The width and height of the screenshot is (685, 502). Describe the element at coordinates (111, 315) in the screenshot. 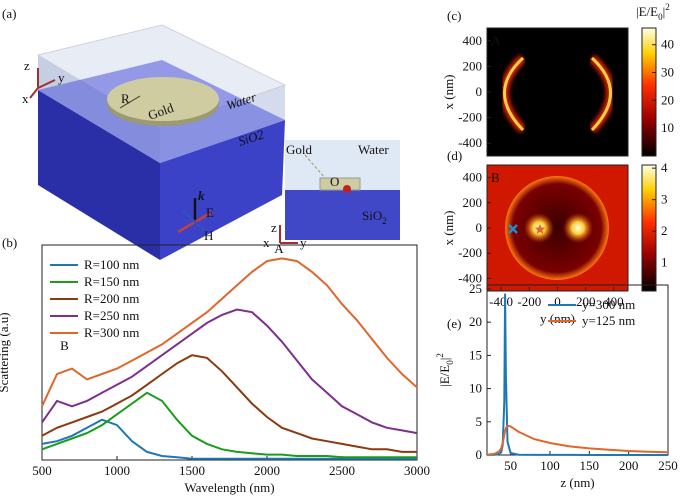

I see `legend-label: R=250 nm` at that location.